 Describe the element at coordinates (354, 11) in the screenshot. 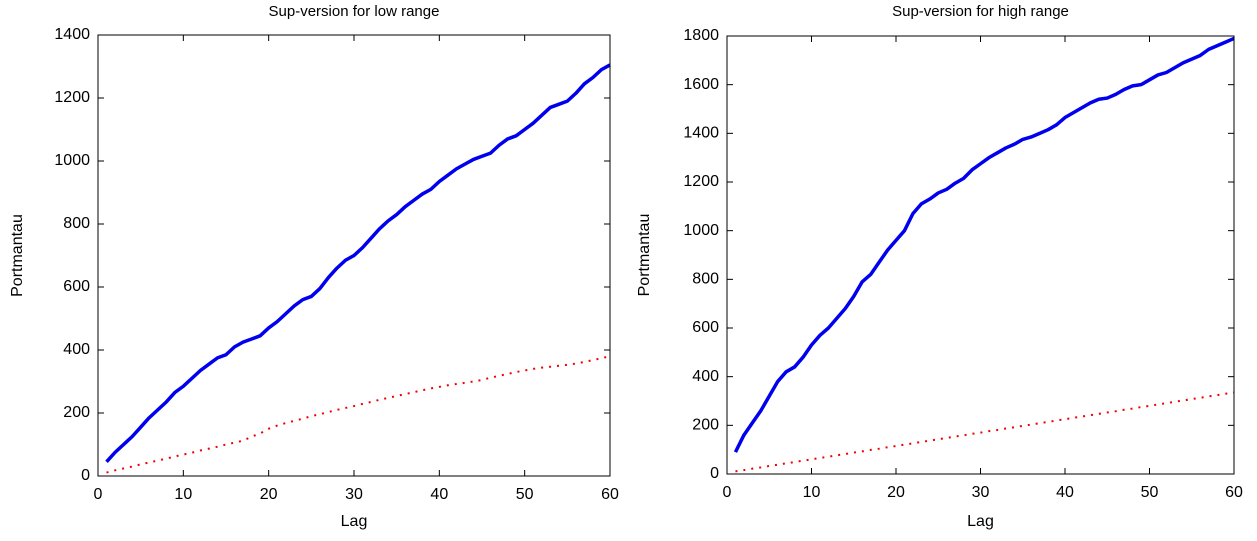

I see `chart-title: Sup-version for low range` at that location.